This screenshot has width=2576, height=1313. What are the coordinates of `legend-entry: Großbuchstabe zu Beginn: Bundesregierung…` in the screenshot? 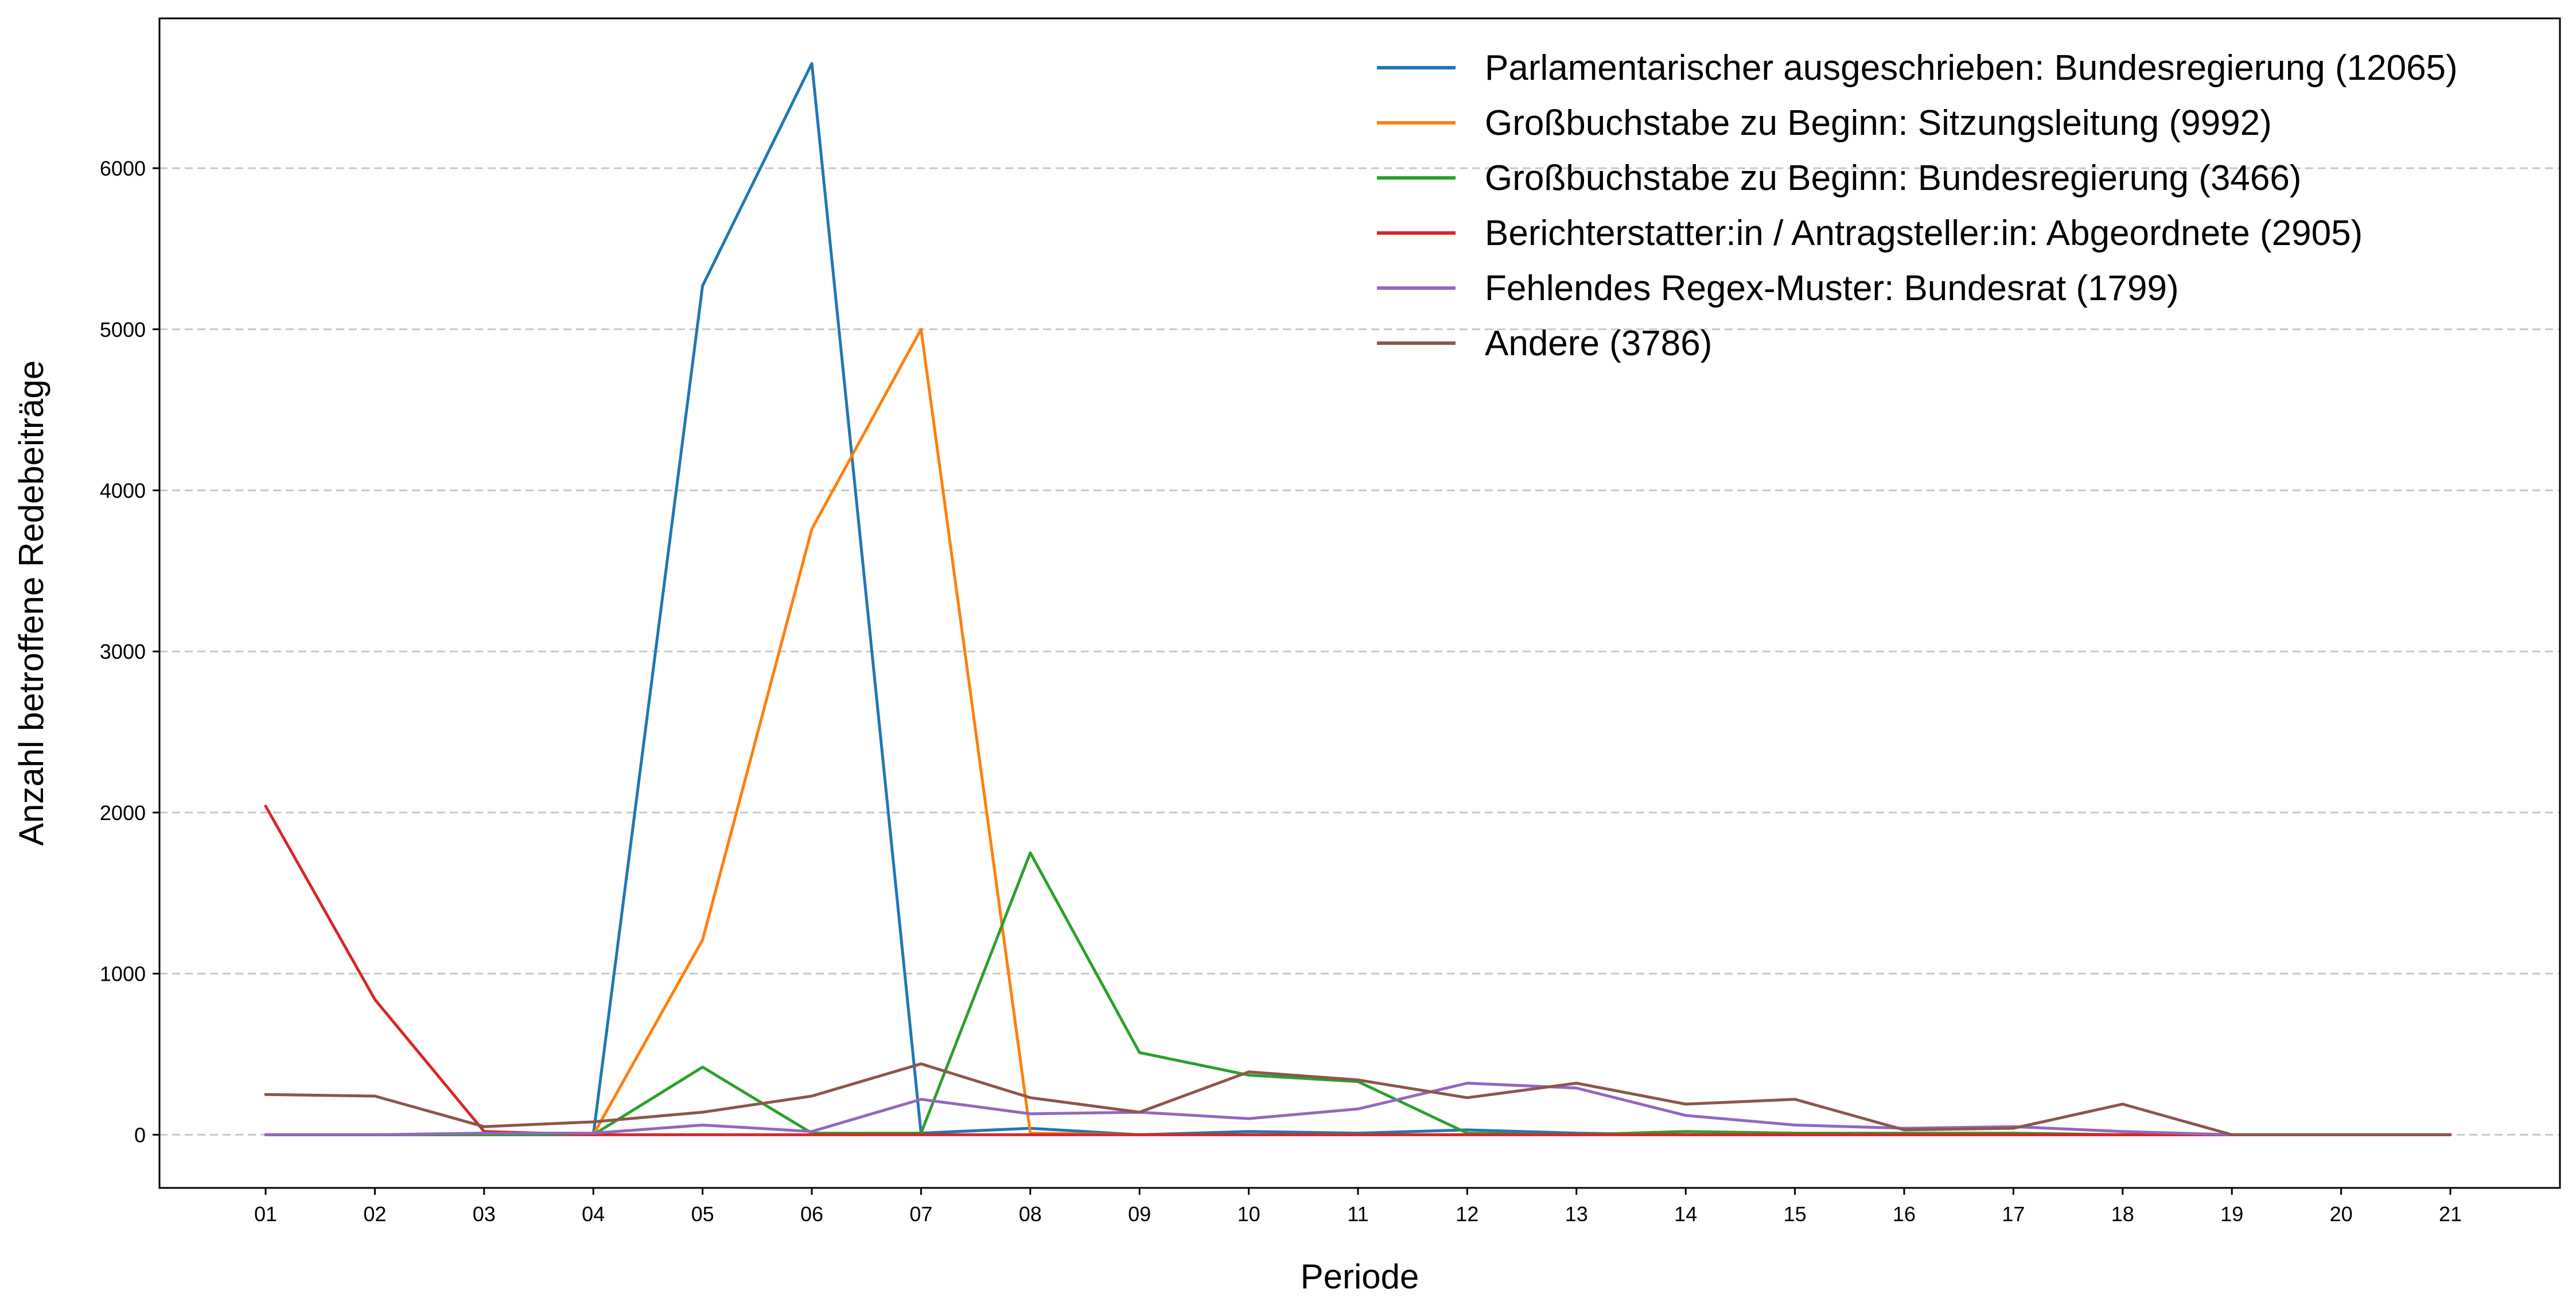 It's located at (1839, 178).